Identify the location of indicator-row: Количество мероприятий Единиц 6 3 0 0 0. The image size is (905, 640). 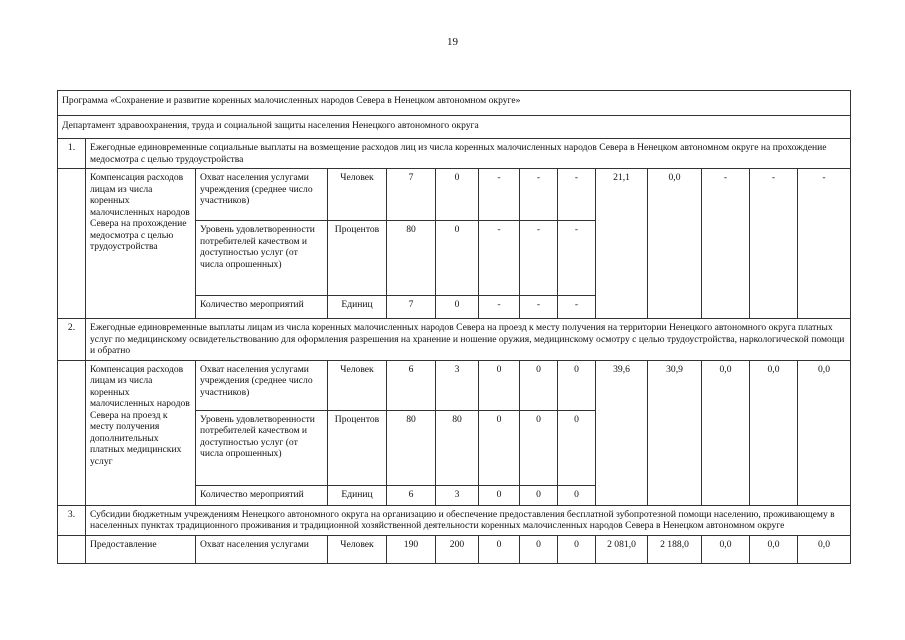
(454, 495).